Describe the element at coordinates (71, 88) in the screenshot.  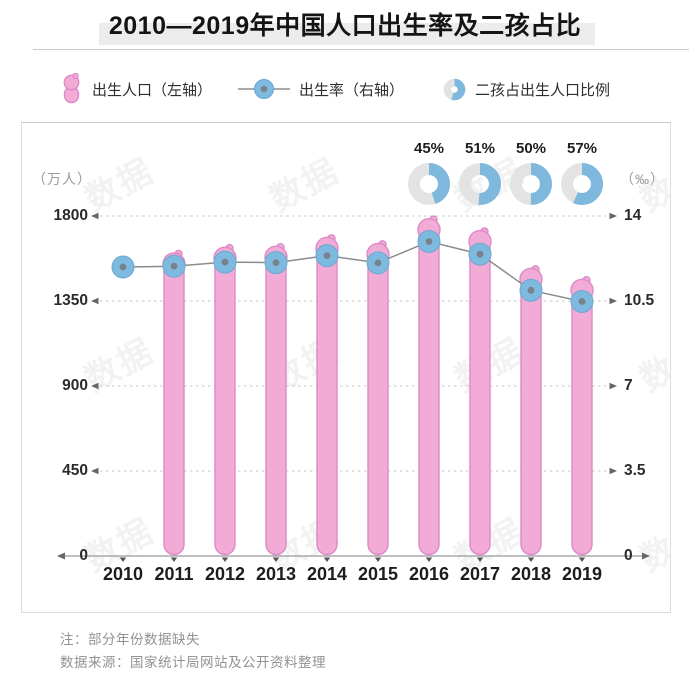
I see `baby-icon` at that location.